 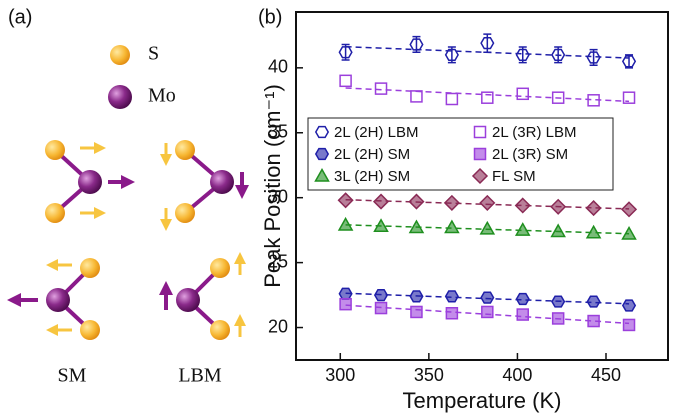 I want to click on x-tick-label: 350, so click(x=429, y=375).